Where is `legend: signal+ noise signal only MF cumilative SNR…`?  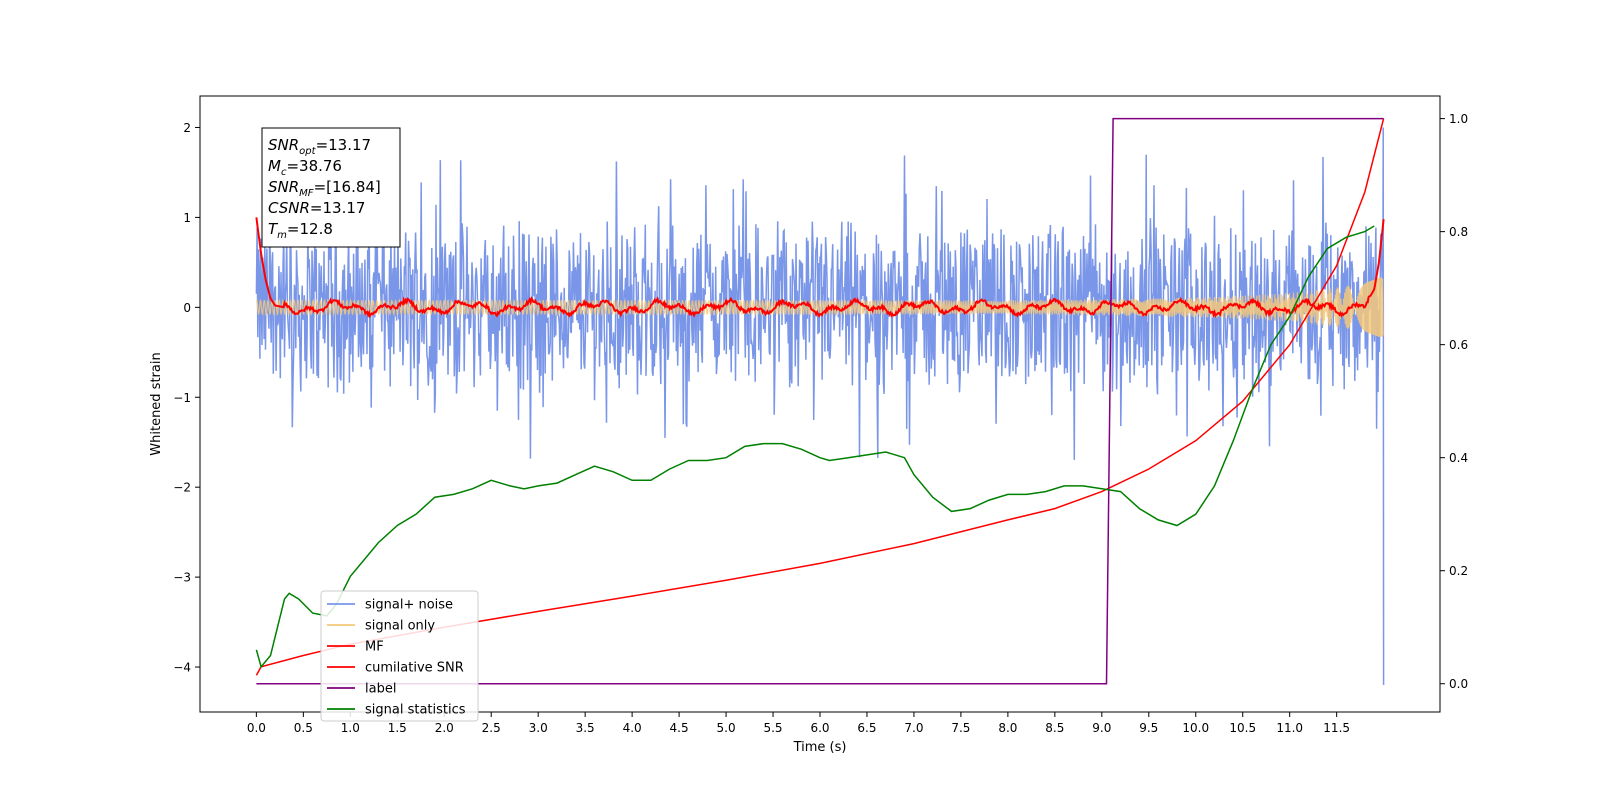
legend: signal+ noise signal only MF cumilative SNR… is located at coordinates (399, 656).